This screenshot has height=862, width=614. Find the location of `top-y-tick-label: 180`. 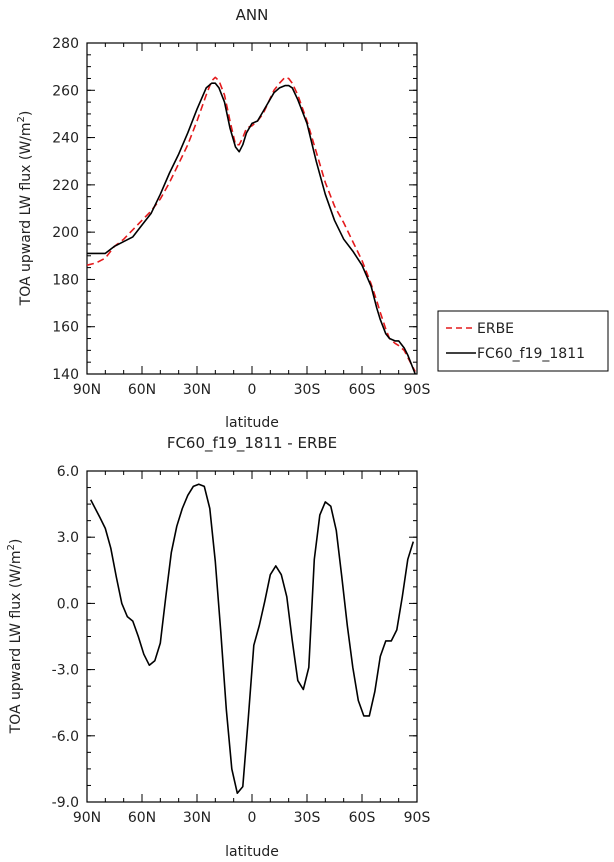

top-y-tick-label: 180 is located at coordinates (65, 280).